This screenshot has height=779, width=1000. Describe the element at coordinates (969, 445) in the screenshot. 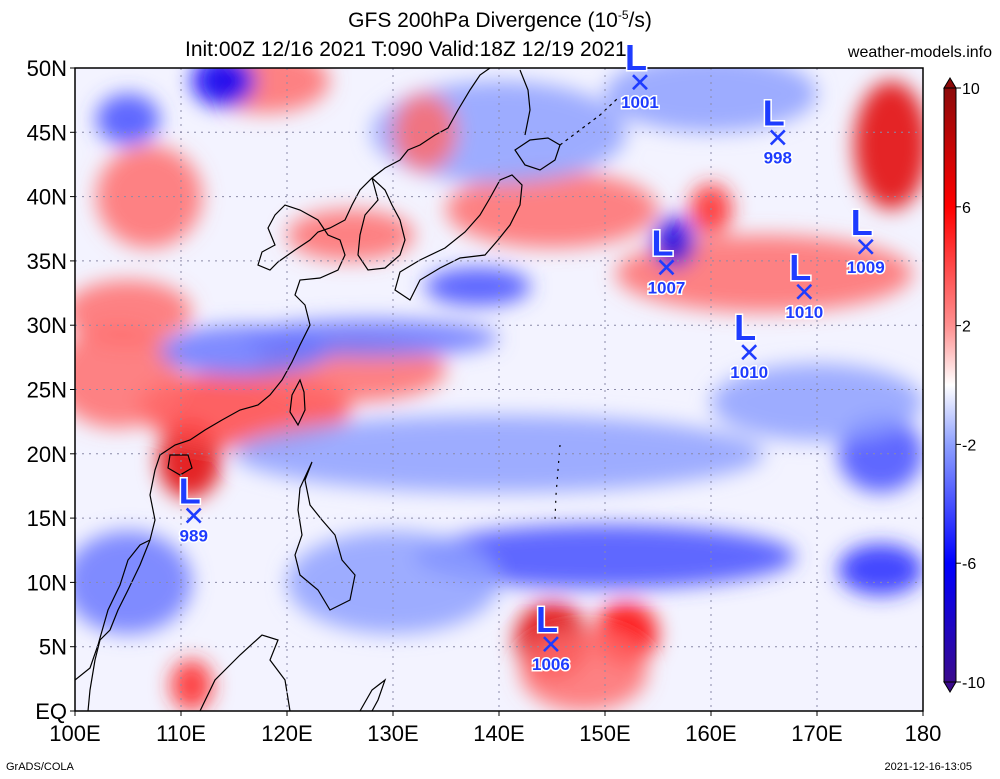

I see `colorbar-tick-label: -2` at that location.